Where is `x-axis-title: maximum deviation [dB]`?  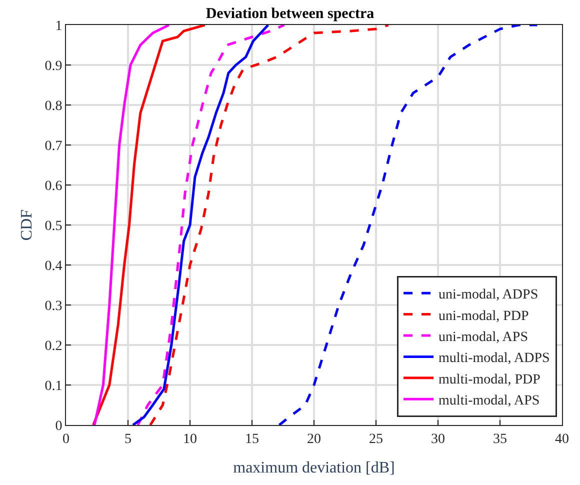
x-axis-title: maximum deviation [dB] is located at coordinates (314, 468).